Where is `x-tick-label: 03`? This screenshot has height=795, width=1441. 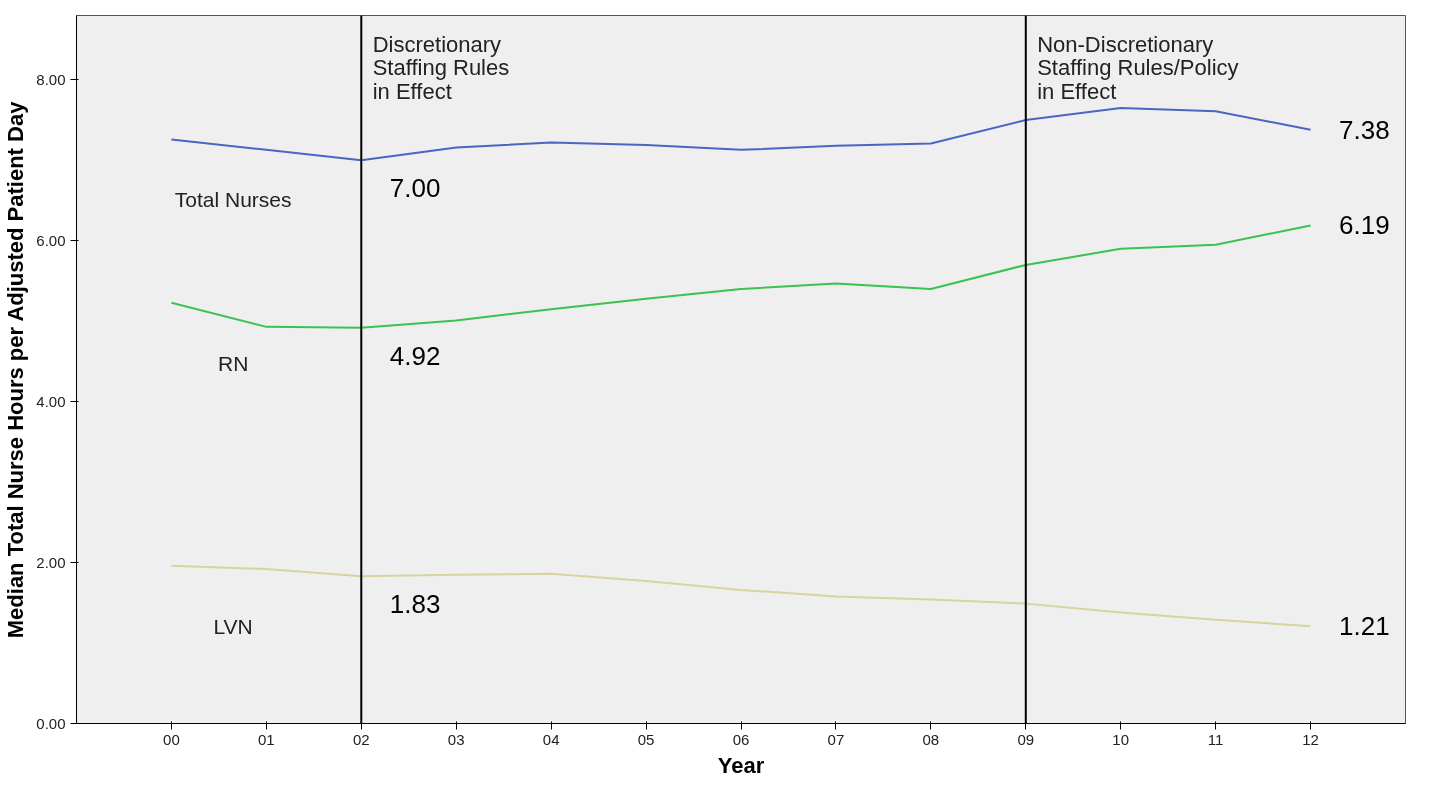 x-tick-label: 03 is located at coordinates (456, 739).